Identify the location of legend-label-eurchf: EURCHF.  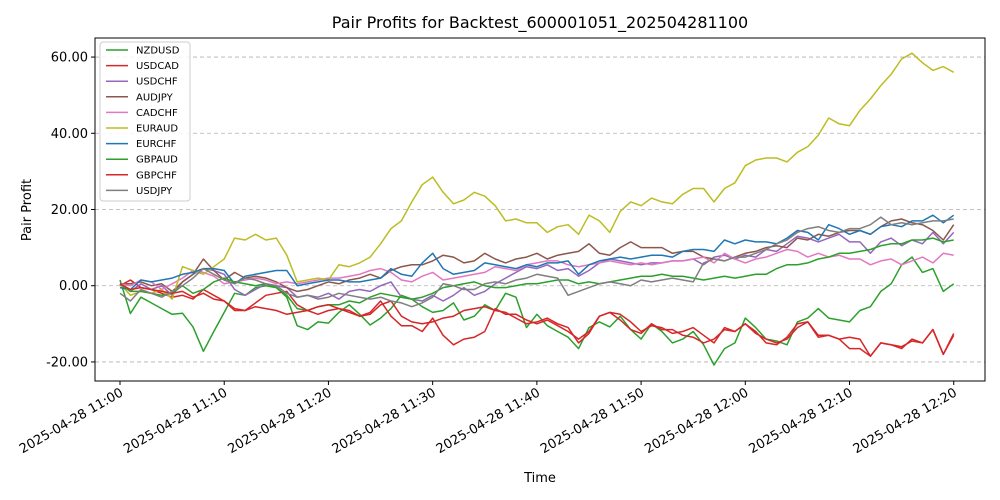
(156, 144).